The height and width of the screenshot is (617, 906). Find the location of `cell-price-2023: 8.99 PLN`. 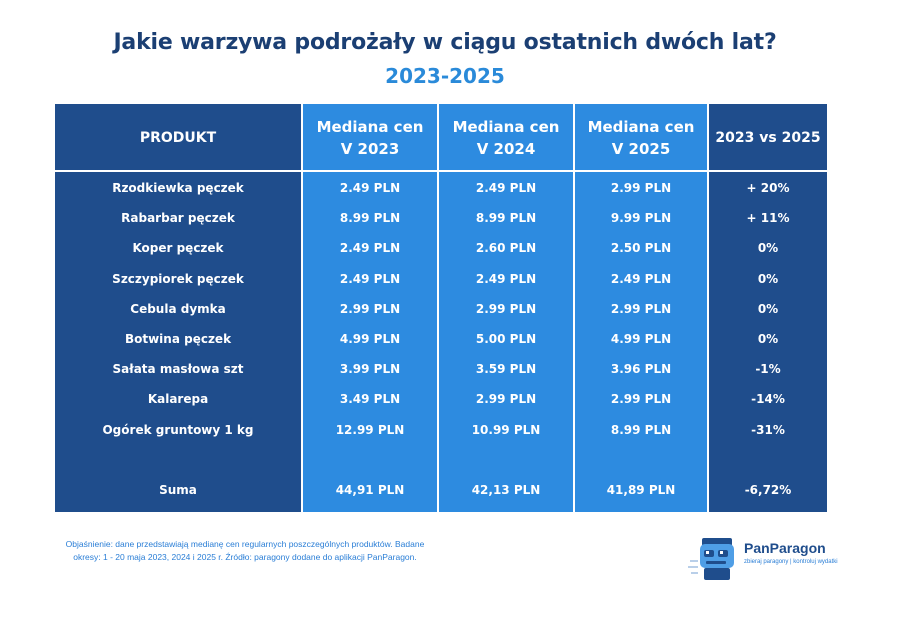

cell-price-2023: 8.99 PLN is located at coordinates (370, 218).